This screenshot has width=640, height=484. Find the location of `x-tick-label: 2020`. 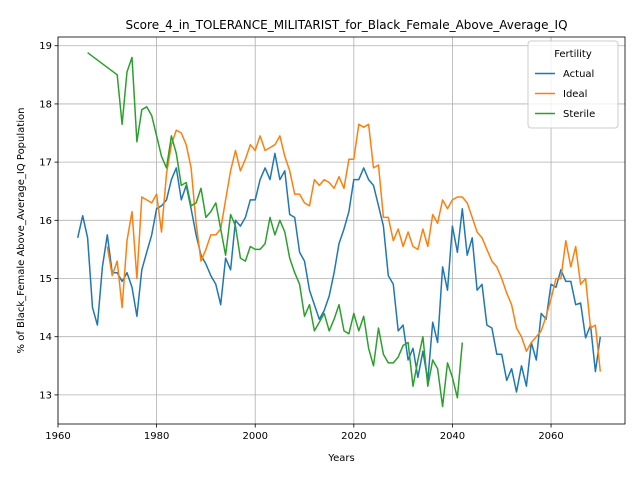

x-tick-label: 2020 is located at coordinates (353, 436).